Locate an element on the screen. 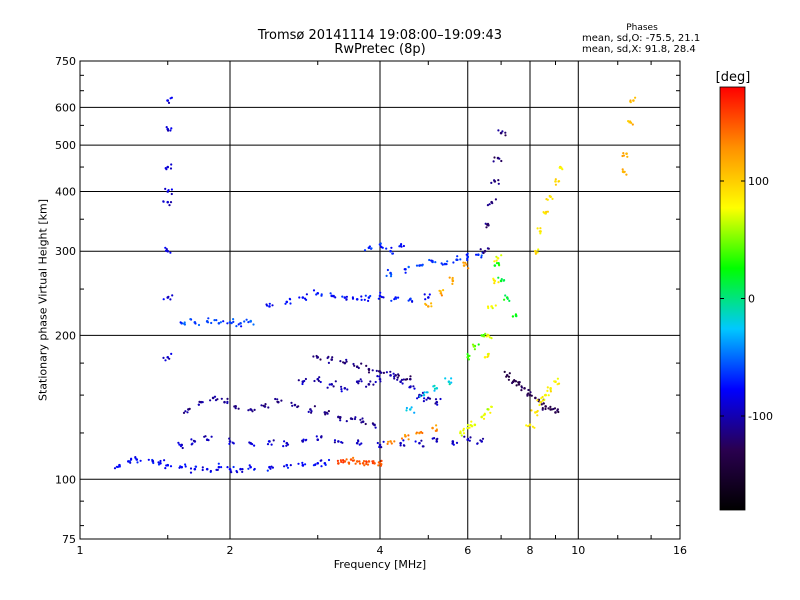 This screenshot has width=800, height=600. y-tick-label: 75 is located at coordinates (69, 539).